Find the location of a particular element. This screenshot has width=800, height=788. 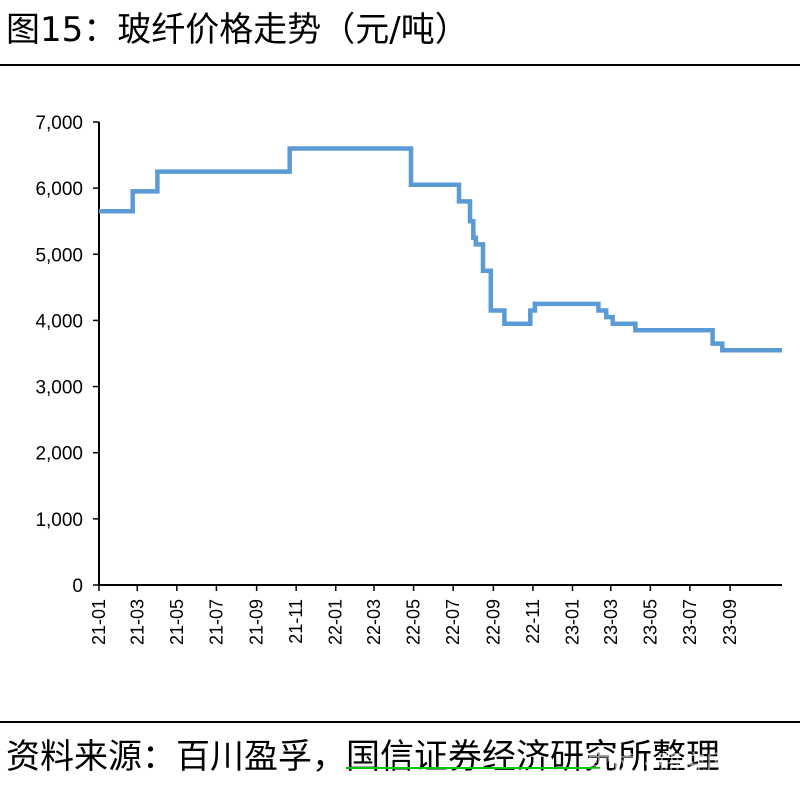

y-tick-label: 0 is located at coordinates (77, 586).